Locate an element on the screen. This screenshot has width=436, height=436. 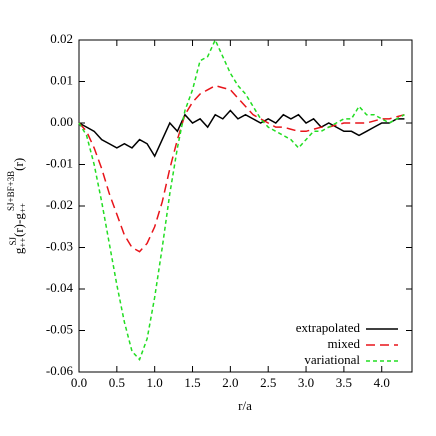
x-tick-label: 1.5 is located at coordinates (192, 382).